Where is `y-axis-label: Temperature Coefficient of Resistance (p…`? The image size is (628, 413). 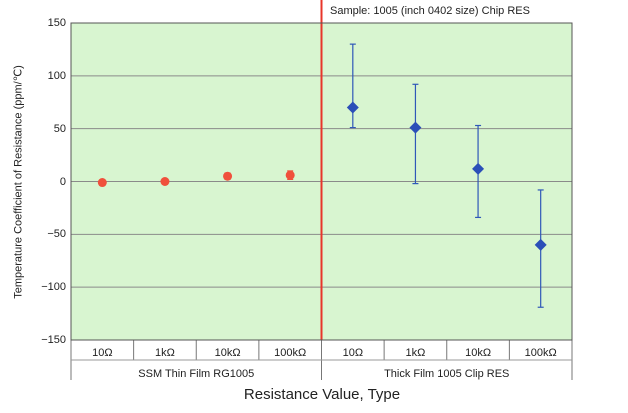 y-axis-label: Temperature Coefficient of Resistance (p… is located at coordinates (18, 182).